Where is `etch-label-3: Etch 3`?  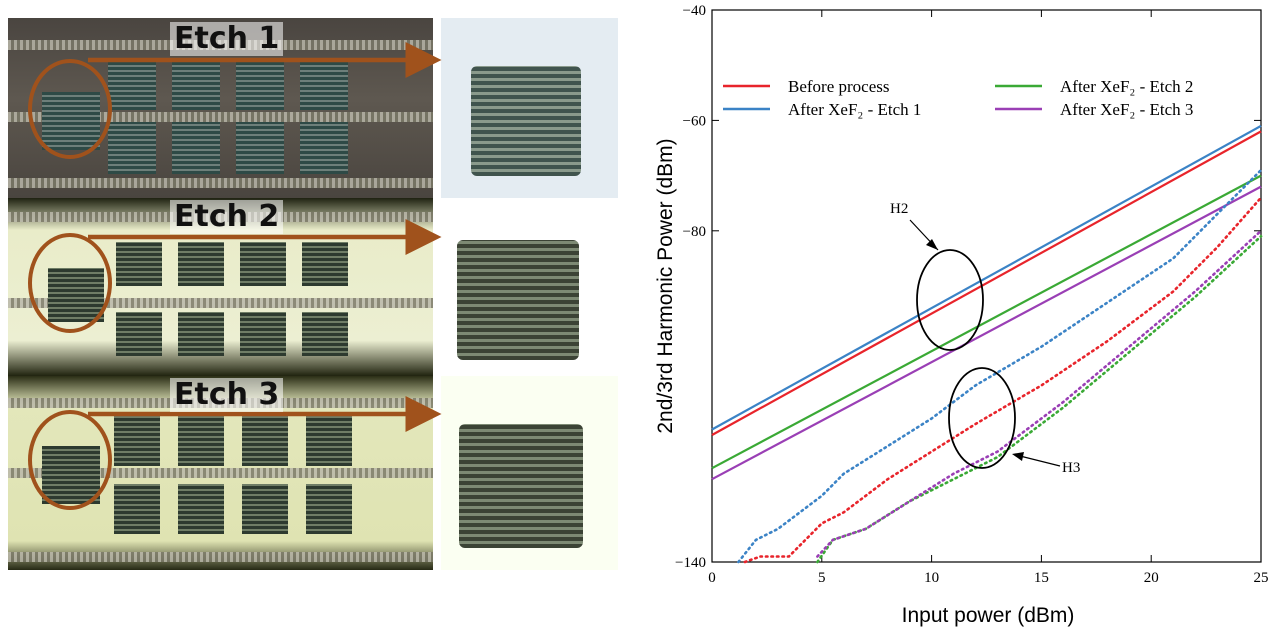
etch-label-3: Etch 3 is located at coordinates (227, 395).